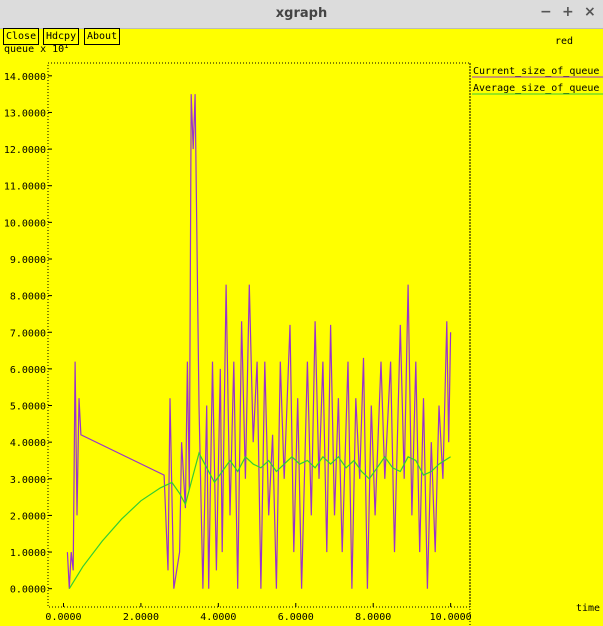  What do you see at coordinates (373, 617) in the screenshot?
I see `x-tick-label: 8.0000` at bounding box center [373, 617].